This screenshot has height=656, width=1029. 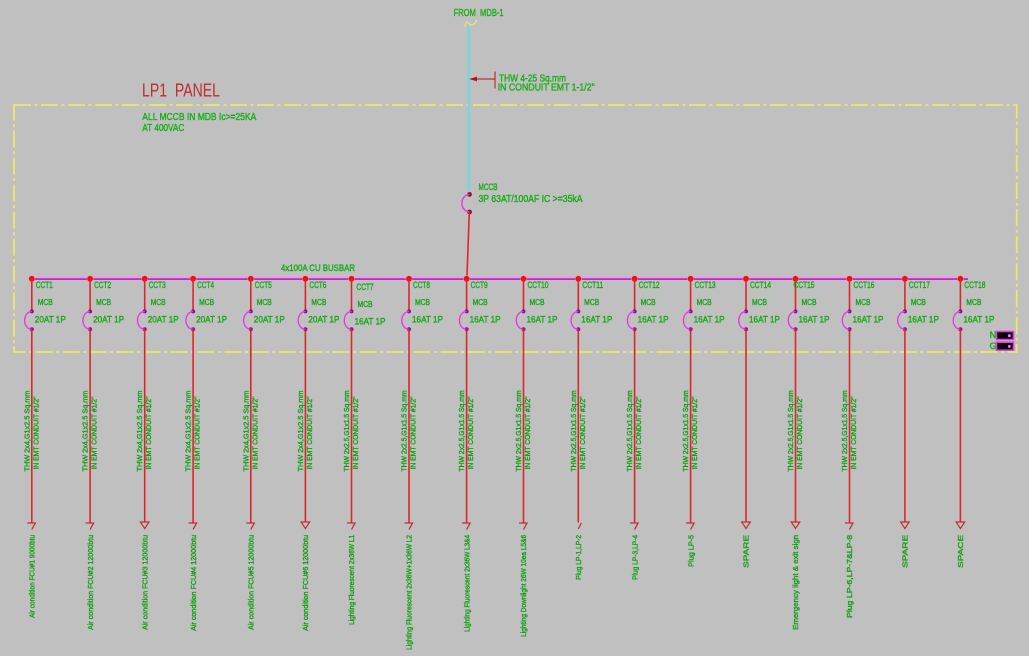 What do you see at coordinates (538, 285) in the screenshot?
I see `svg-text: CCT10` at bounding box center [538, 285].